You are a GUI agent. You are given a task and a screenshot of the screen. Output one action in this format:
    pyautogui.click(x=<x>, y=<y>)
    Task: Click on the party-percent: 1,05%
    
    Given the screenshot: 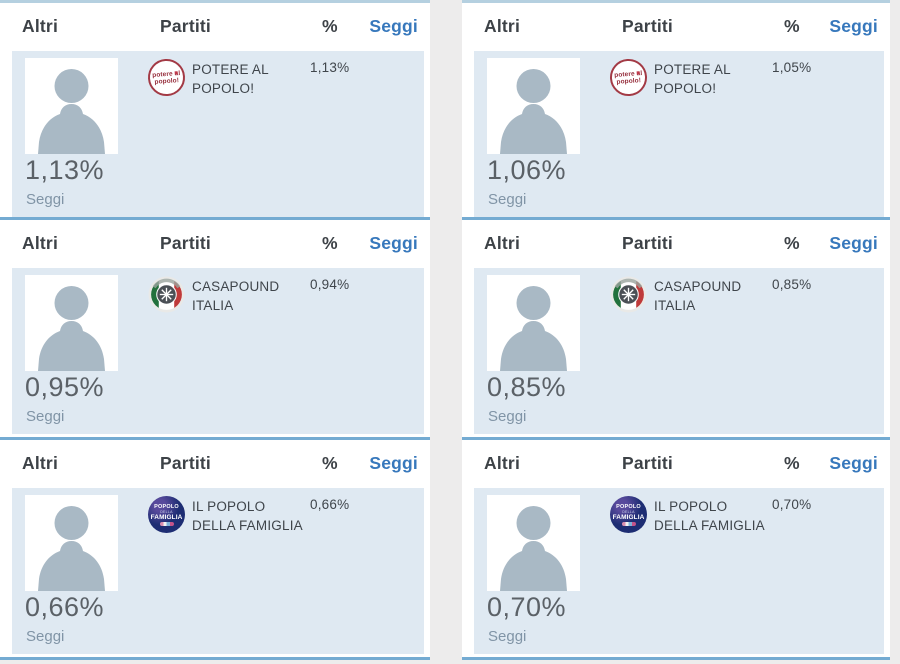 What is the action you would take?
    pyautogui.click(x=792, y=67)
    